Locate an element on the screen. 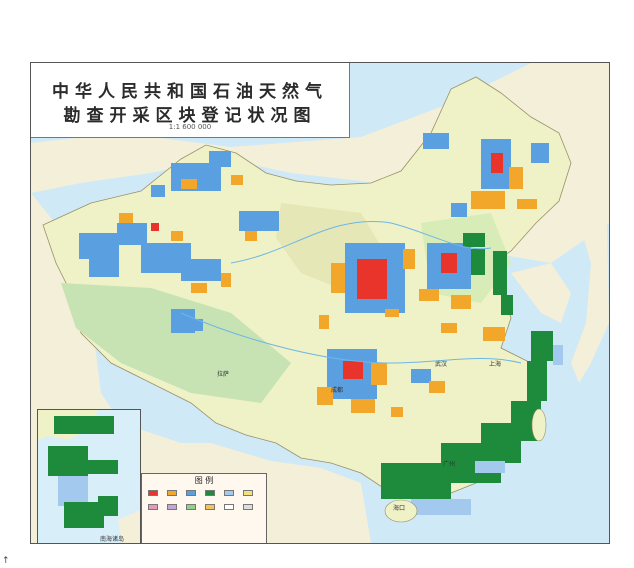 The width and height of the screenshot is (634, 568). offshore-blocks is located at coordinates (472, 383).